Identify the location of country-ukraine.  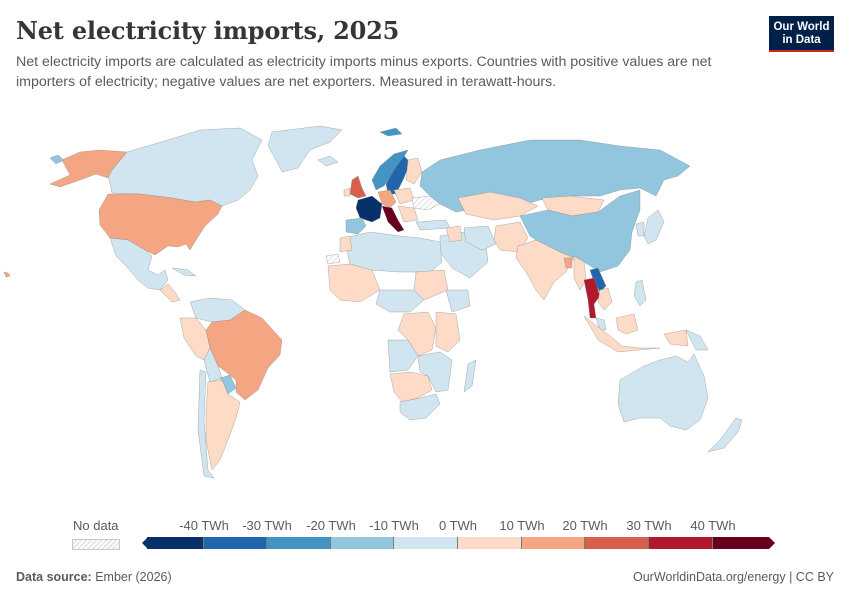
(426, 203).